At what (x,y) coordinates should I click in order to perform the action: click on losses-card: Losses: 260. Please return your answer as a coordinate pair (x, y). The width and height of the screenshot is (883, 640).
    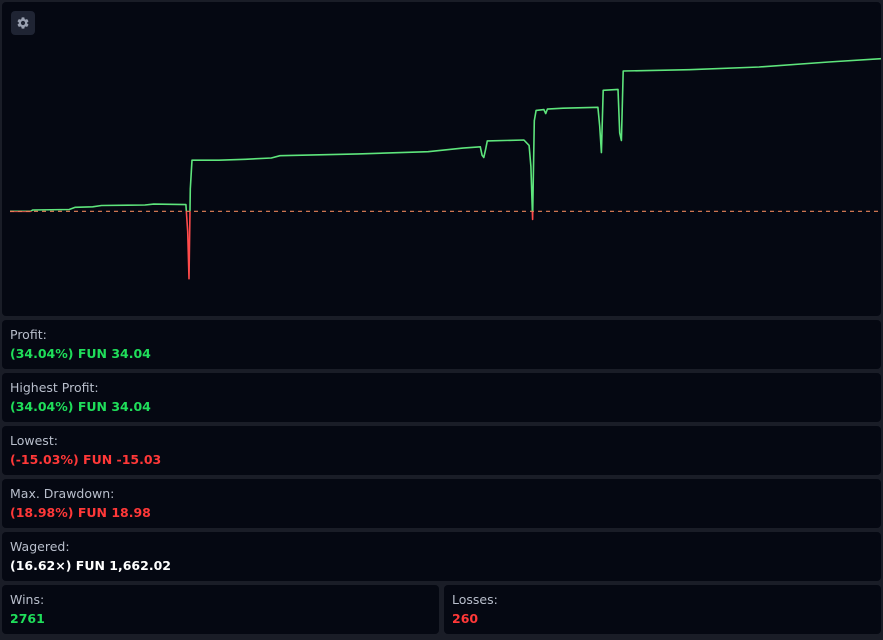
    Looking at the image, I should click on (662, 609).